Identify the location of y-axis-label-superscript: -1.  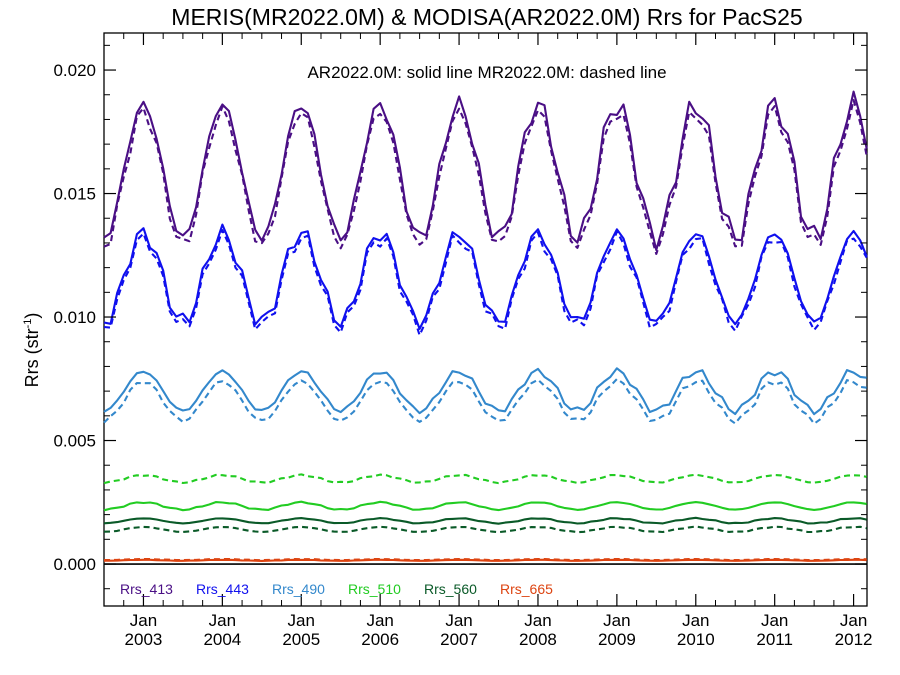
(28, 324).